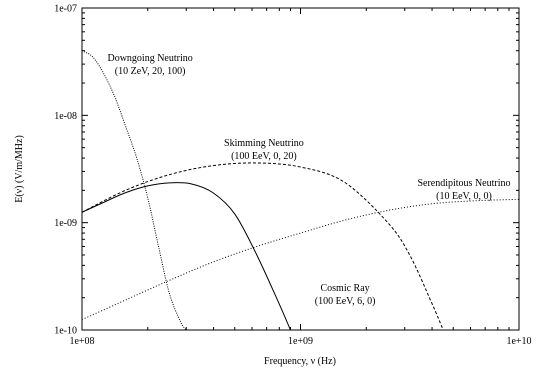 Image resolution: width=539 pixels, height=373 pixels. Describe the element at coordinates (134, 190) in the screenshot. I see `downgoing-neutrino-line` at that location.